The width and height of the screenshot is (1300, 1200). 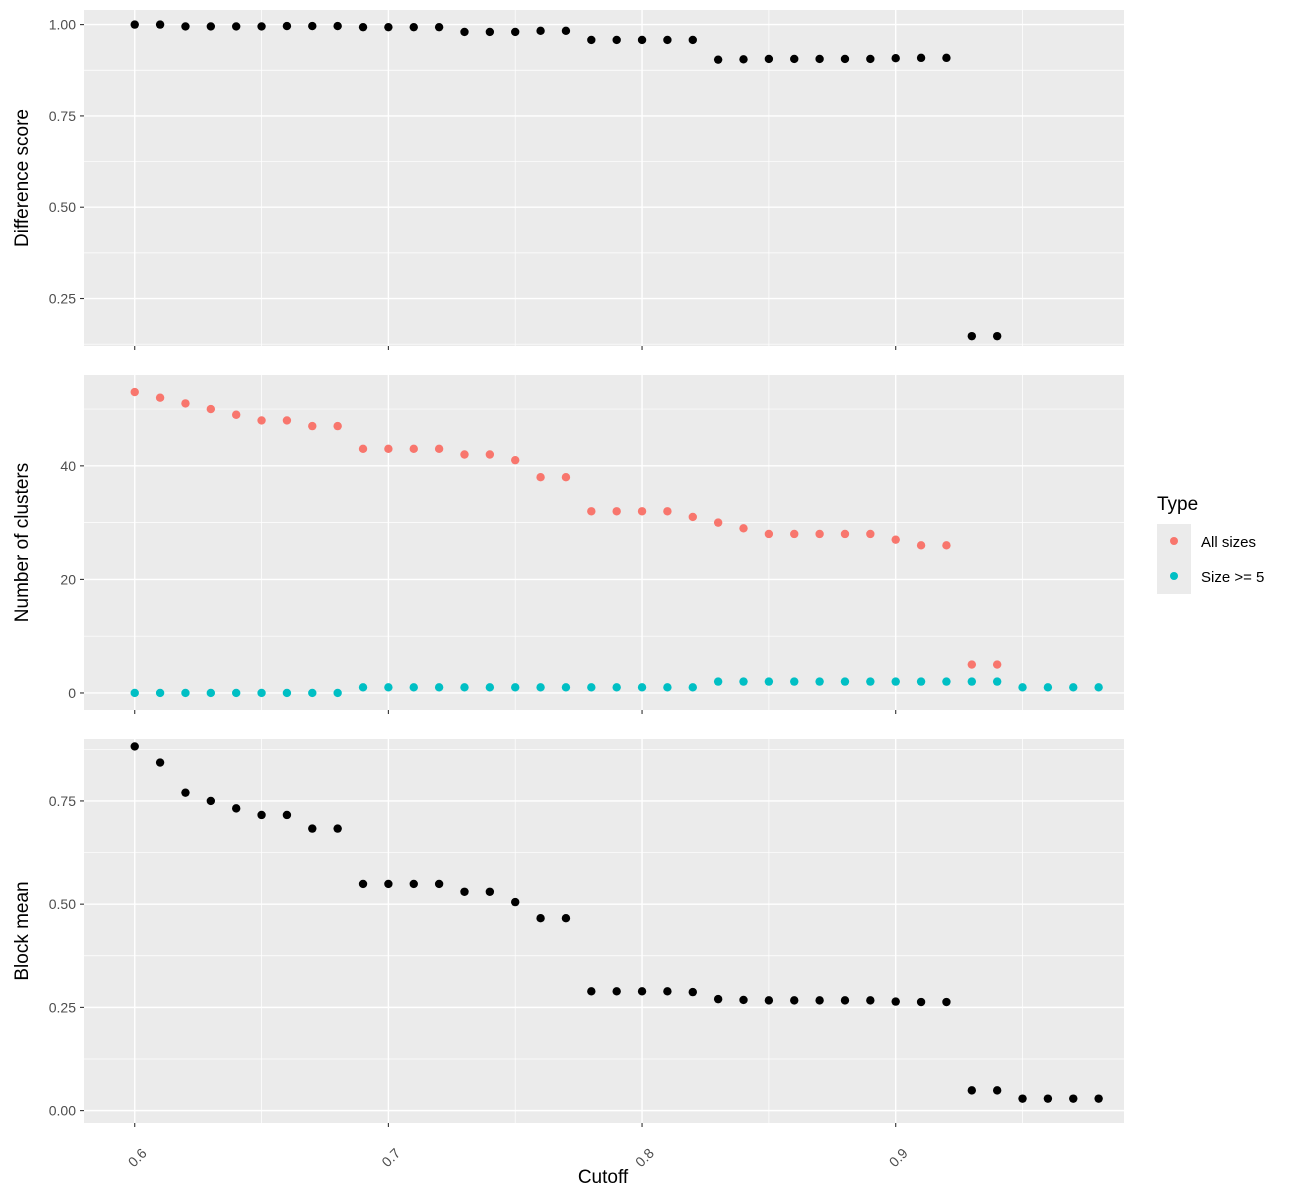 What do you see at coordinates (22, 542) in the screenshot?
I see `y-axis-title: Number of clusters` at bounding box center [22, 542].